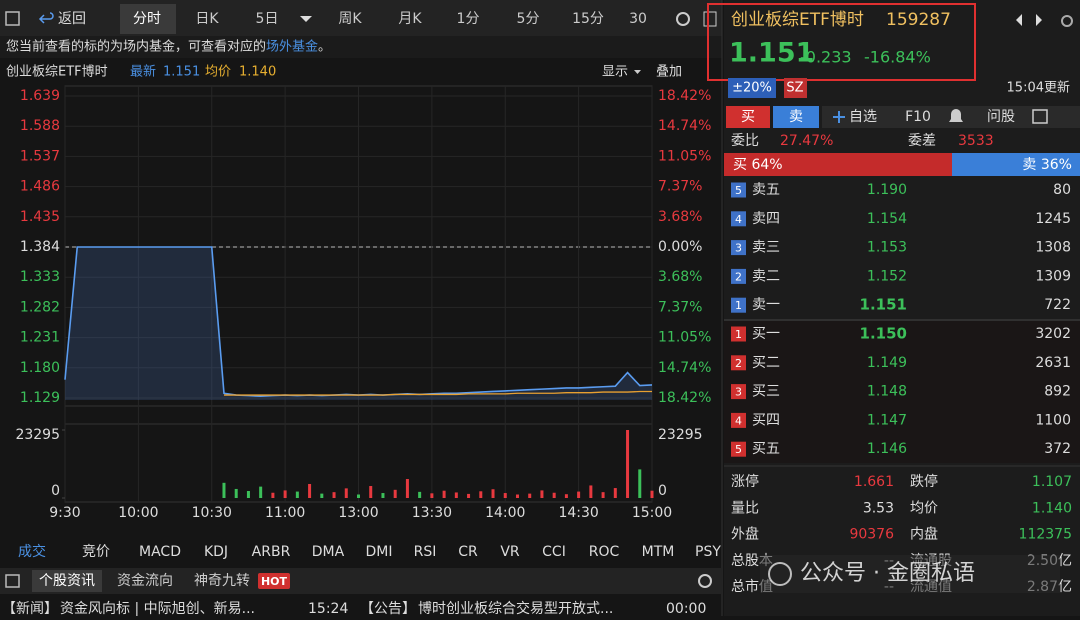 The width and height of the screenshot is (1080, 620). I want to click on time-label: 15:00, so click(652, 513).